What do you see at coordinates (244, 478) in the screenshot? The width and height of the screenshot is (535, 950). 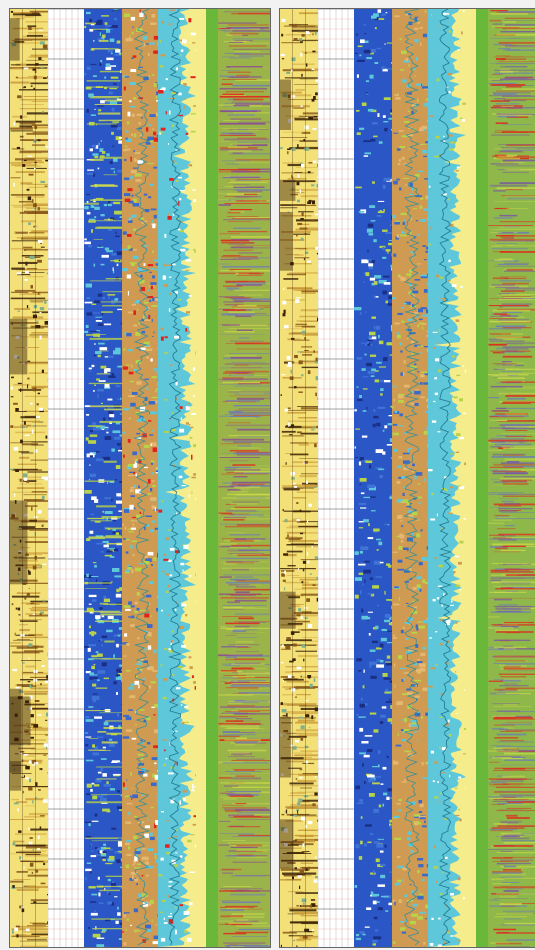 I see `purple-spectrum-track` at bounding box center [244, 478].